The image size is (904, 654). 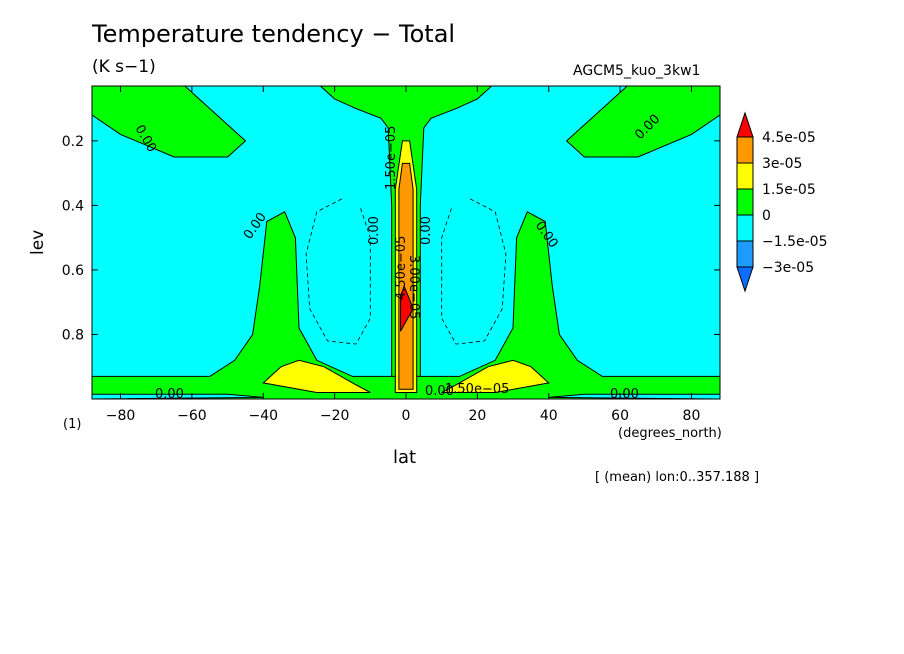 I want to click on run-label: AGCM5_kuo_3kw1, so click(x=637, y=71).